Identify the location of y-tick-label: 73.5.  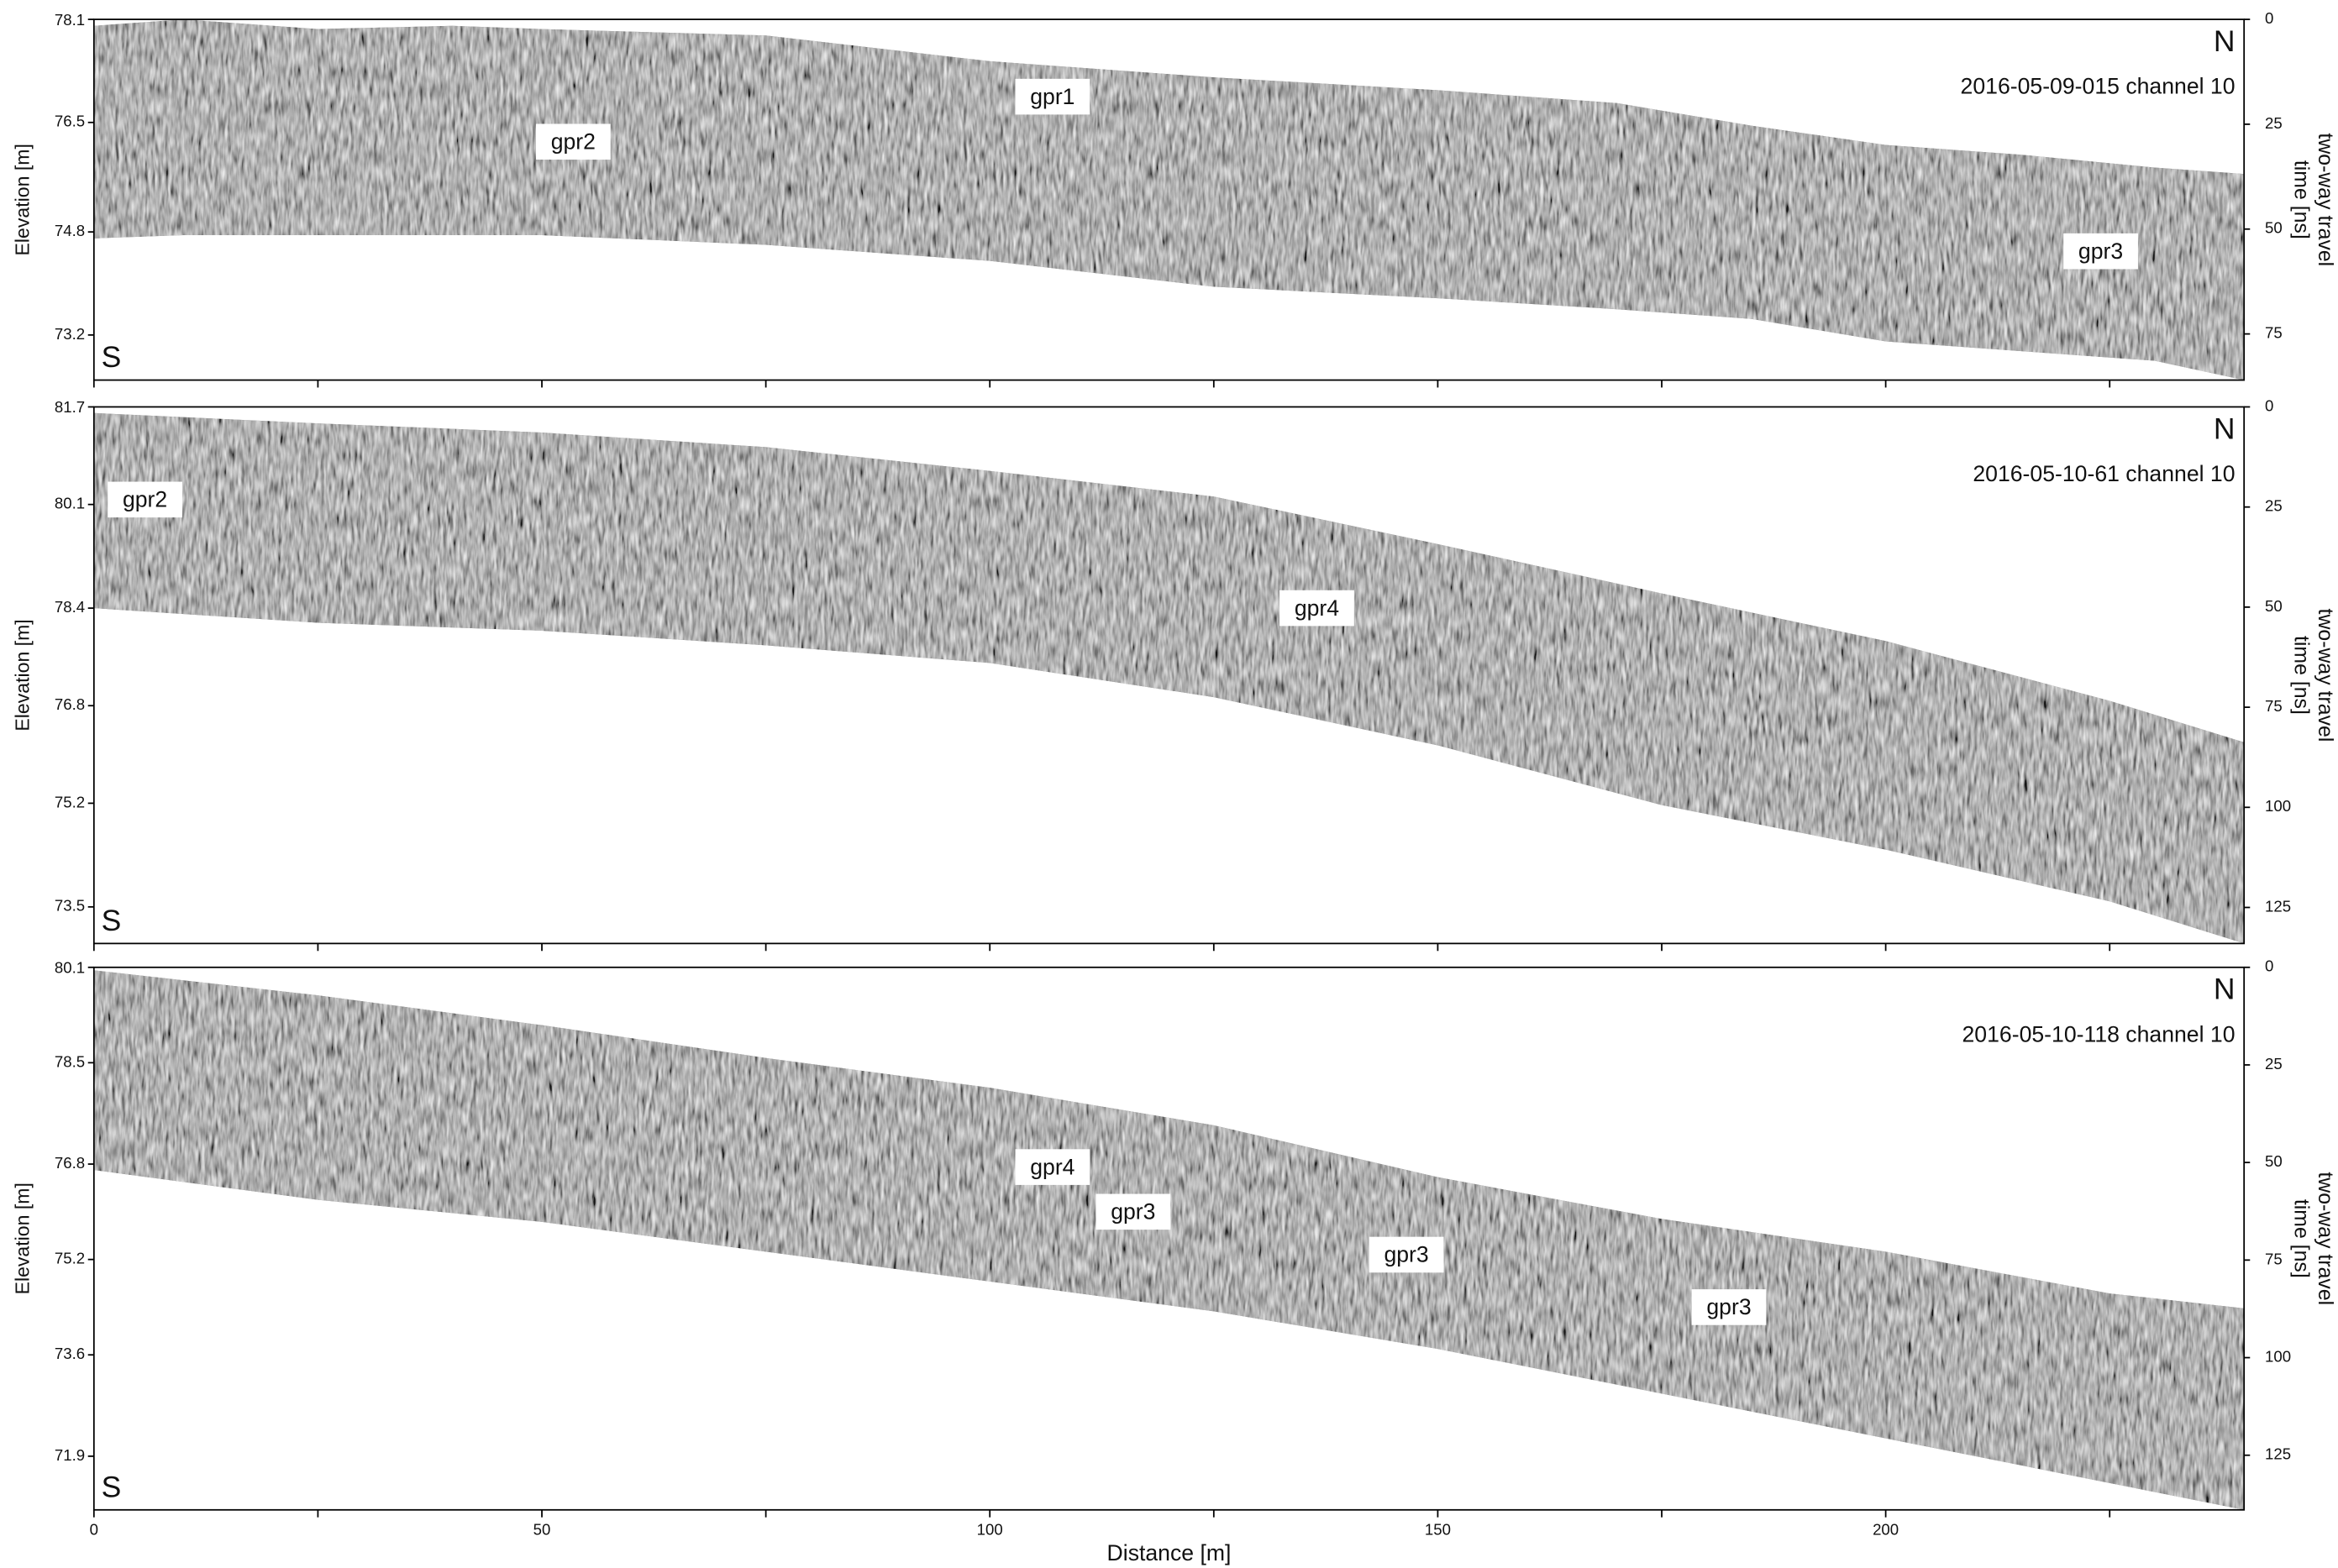
(70, 906).